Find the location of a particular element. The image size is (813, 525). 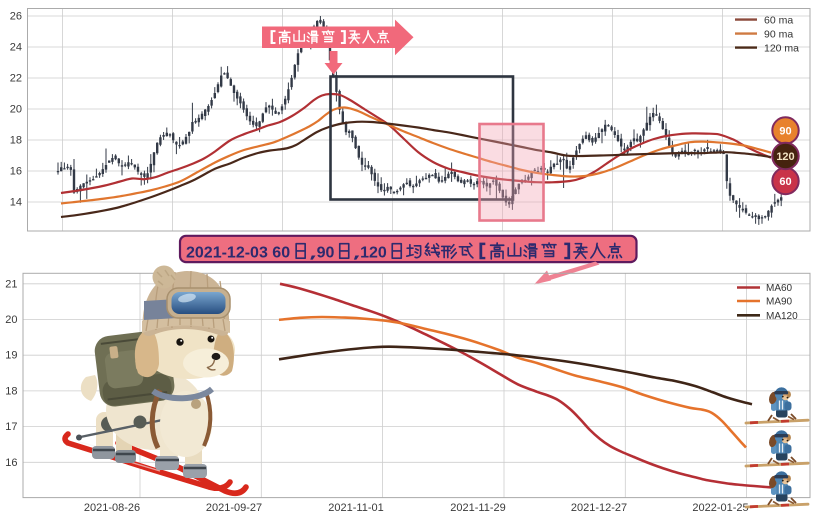

svg-text: 19 is located at coordinates (11, 356).